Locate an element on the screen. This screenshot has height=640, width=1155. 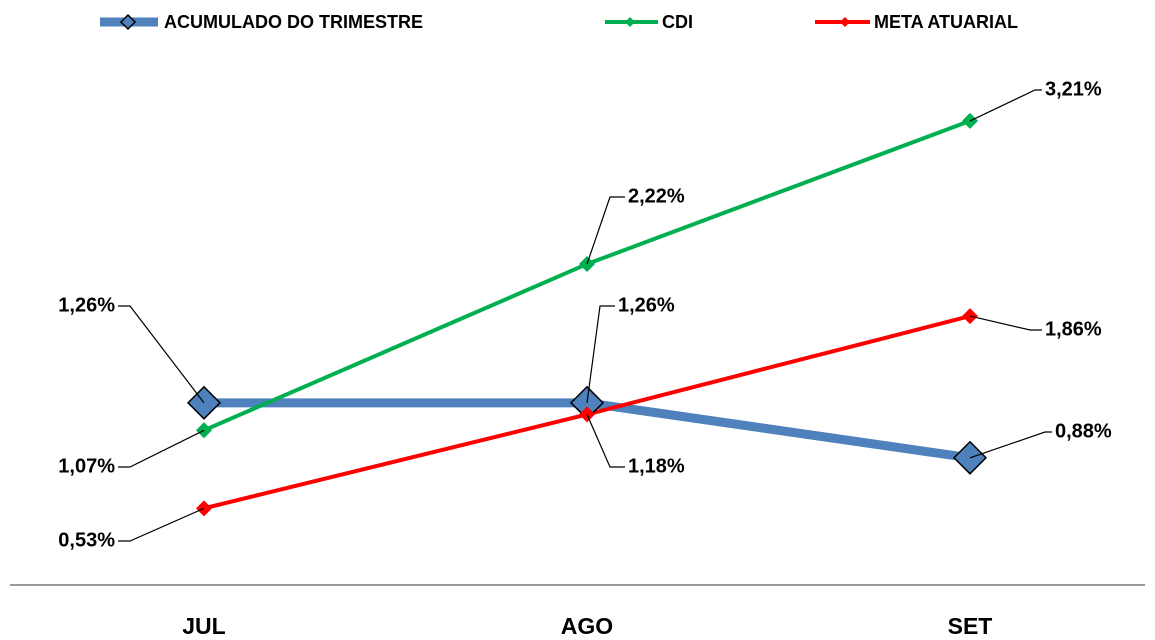
legend-label: CDI is located at coordinates (677, 22).